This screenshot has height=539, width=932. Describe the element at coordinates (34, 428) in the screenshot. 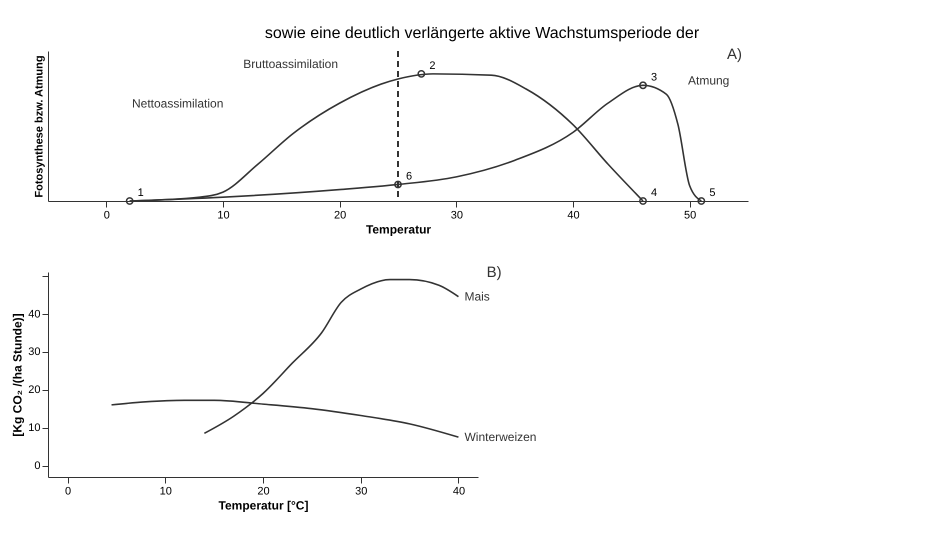

I see `y-tick-label: 10` at that location.